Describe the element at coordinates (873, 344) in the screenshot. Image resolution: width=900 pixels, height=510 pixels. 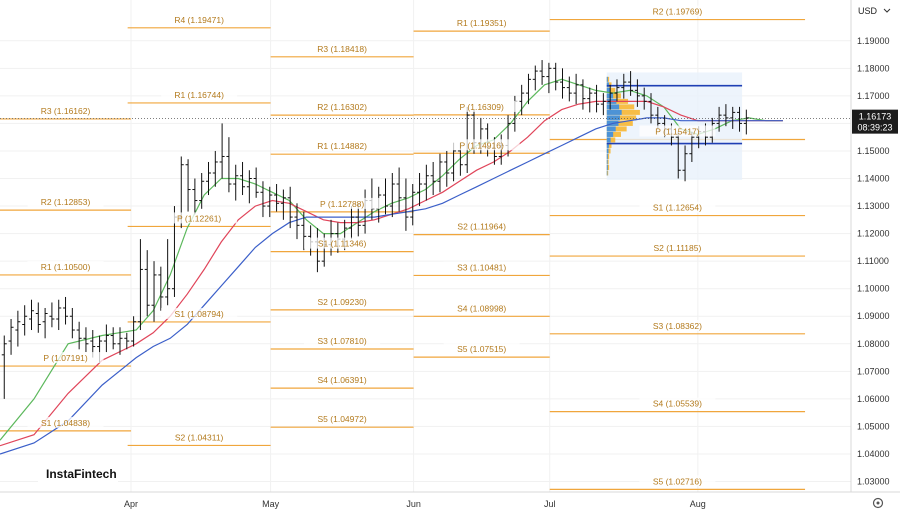
I see `y-tick-label: 1.08000` at that location.